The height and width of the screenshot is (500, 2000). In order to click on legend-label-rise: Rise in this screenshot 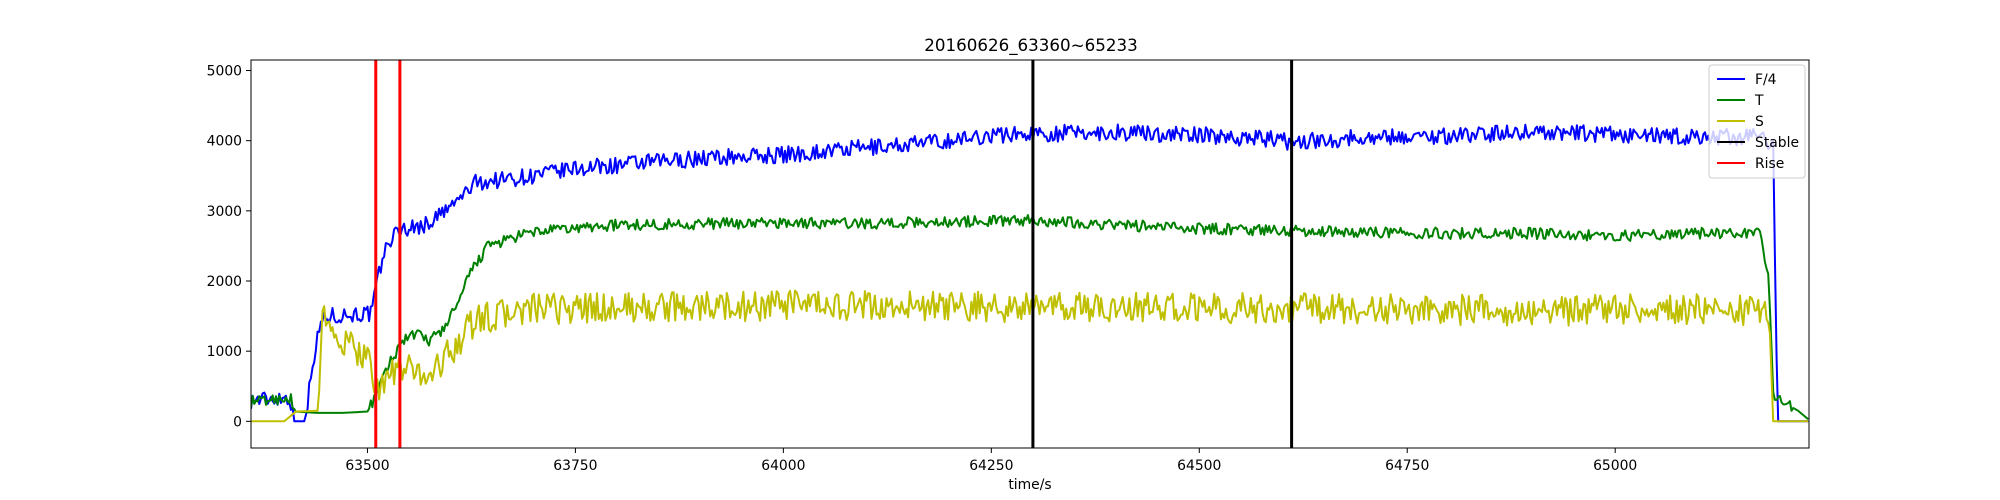, I will do `click(1769, 164)`.